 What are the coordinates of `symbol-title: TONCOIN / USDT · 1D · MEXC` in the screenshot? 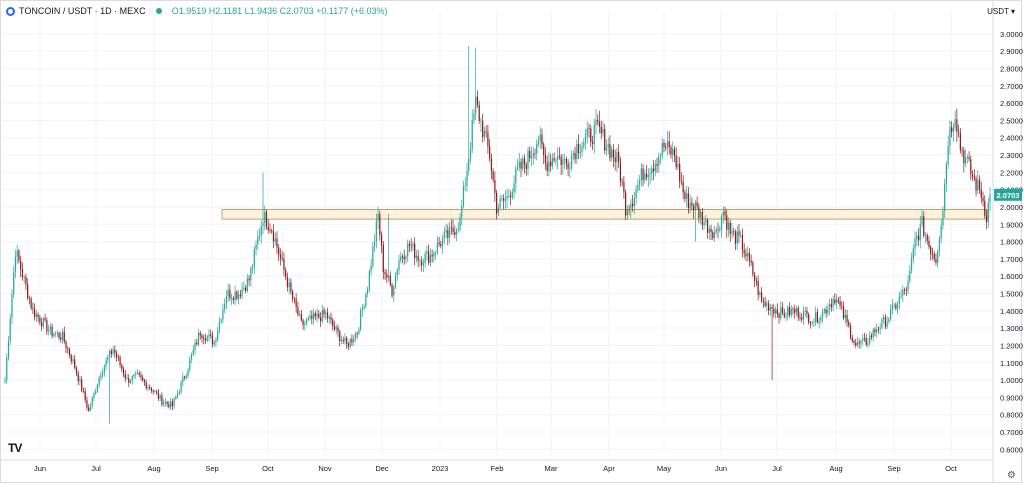 It's located at (82, 11).